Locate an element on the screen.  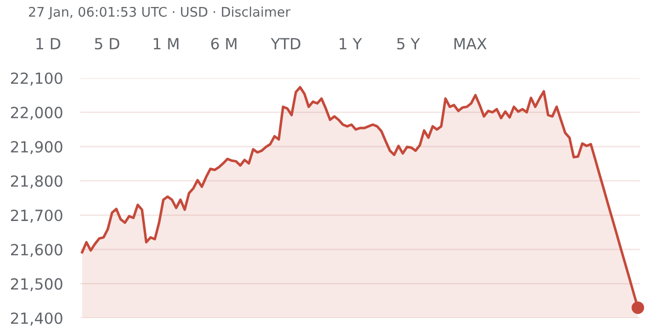
y-tick-label: 21,500 is located at coordinates (36, 285).